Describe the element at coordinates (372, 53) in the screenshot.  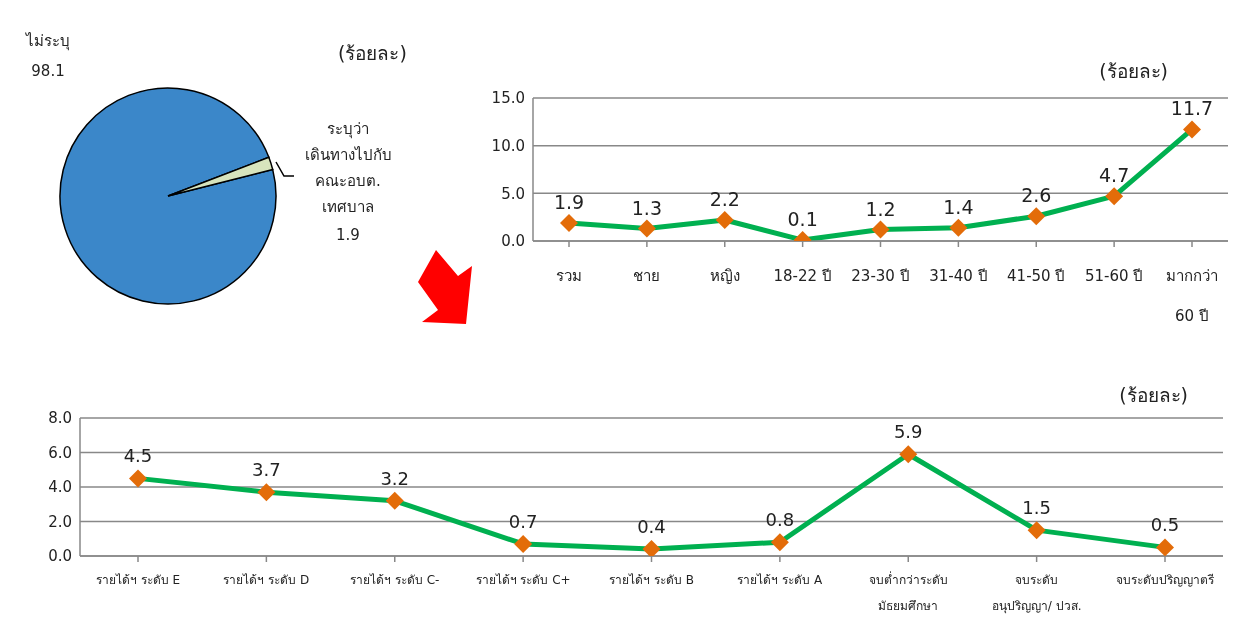
I see `text: (ร้อยละ)` at that location.